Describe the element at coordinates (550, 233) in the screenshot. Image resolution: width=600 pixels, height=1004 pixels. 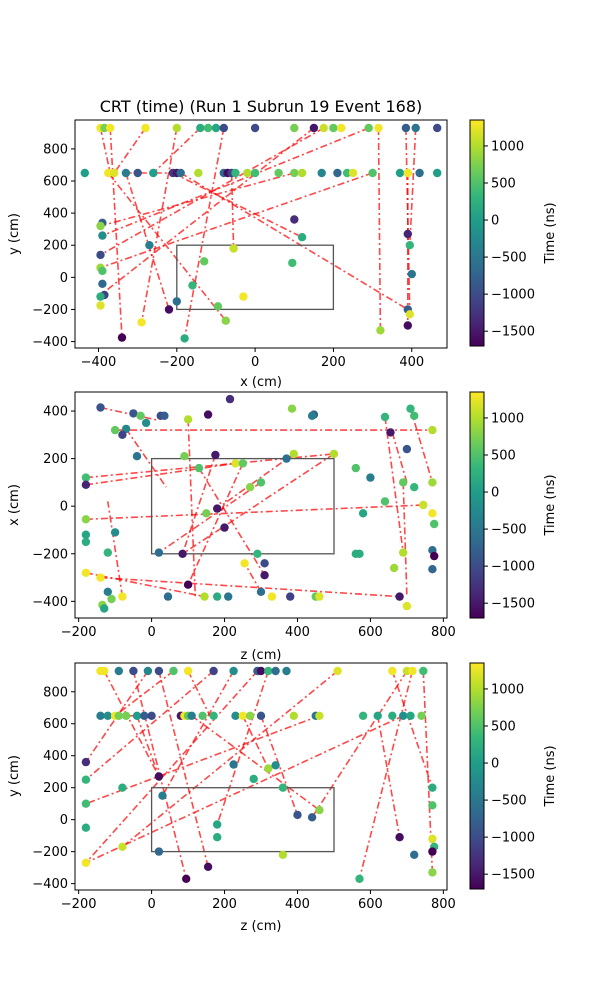
I see `colorbar-1-label: Time (ns)` at that location.